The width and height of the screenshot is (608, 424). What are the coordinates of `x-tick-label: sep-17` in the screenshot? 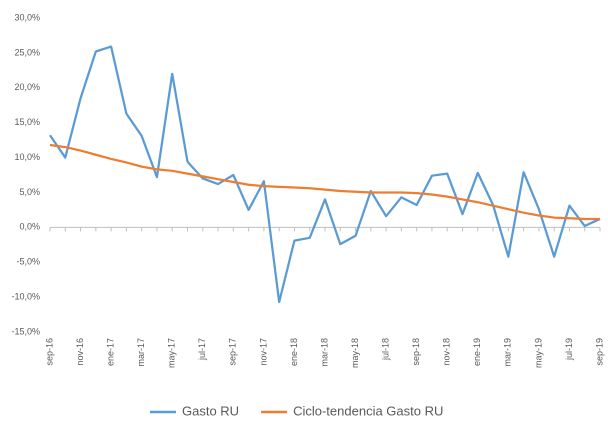 It's located at (233, 352).